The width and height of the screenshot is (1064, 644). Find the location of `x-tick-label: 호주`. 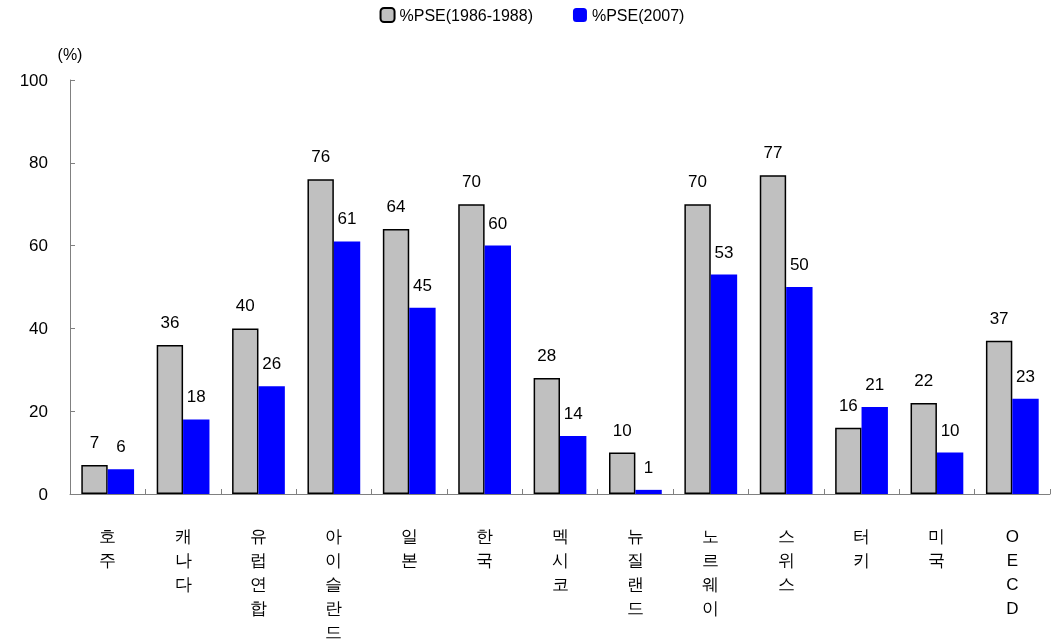

x-tick-label: 호주 is located at coordinates (108, 548).